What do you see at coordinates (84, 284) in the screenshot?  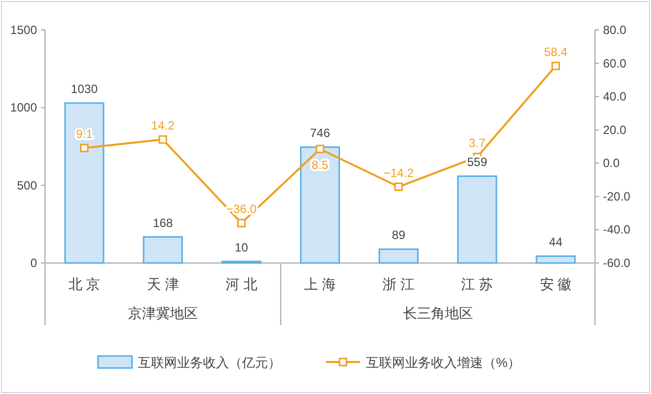 I see `x-tick-label: 北 京` at bounding box center [84, 284].